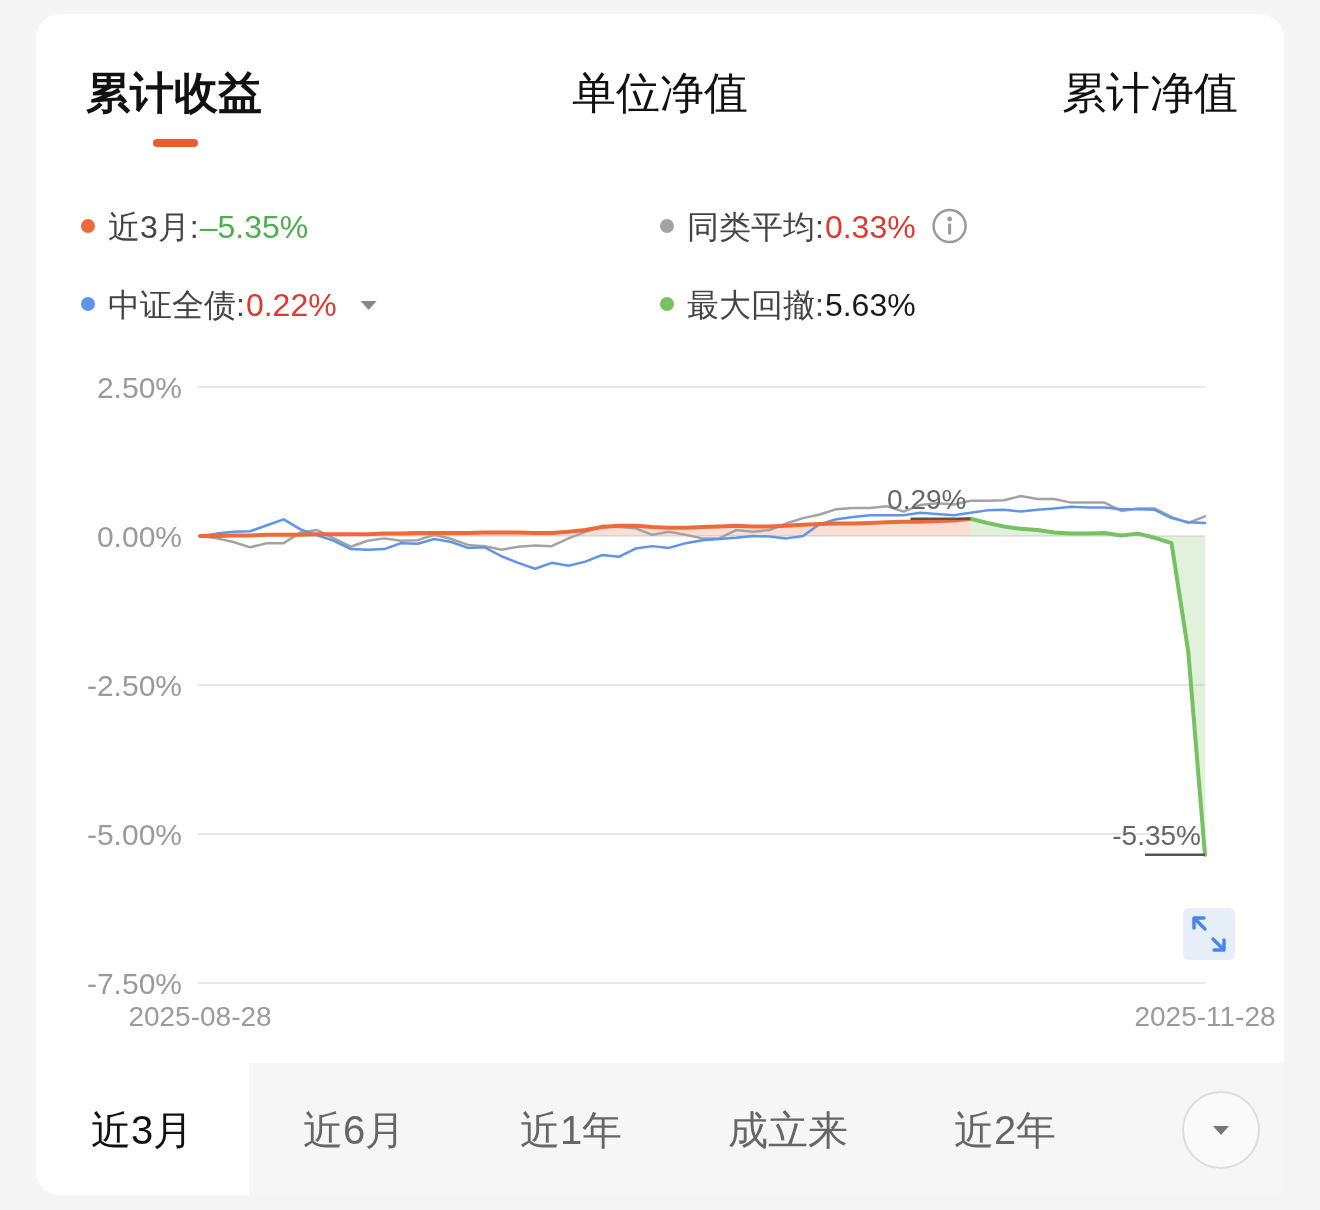 The height and width of the screenshot is (1210, 1320). I want to click on y-tick-label: -2.50%, so click(134, 685).